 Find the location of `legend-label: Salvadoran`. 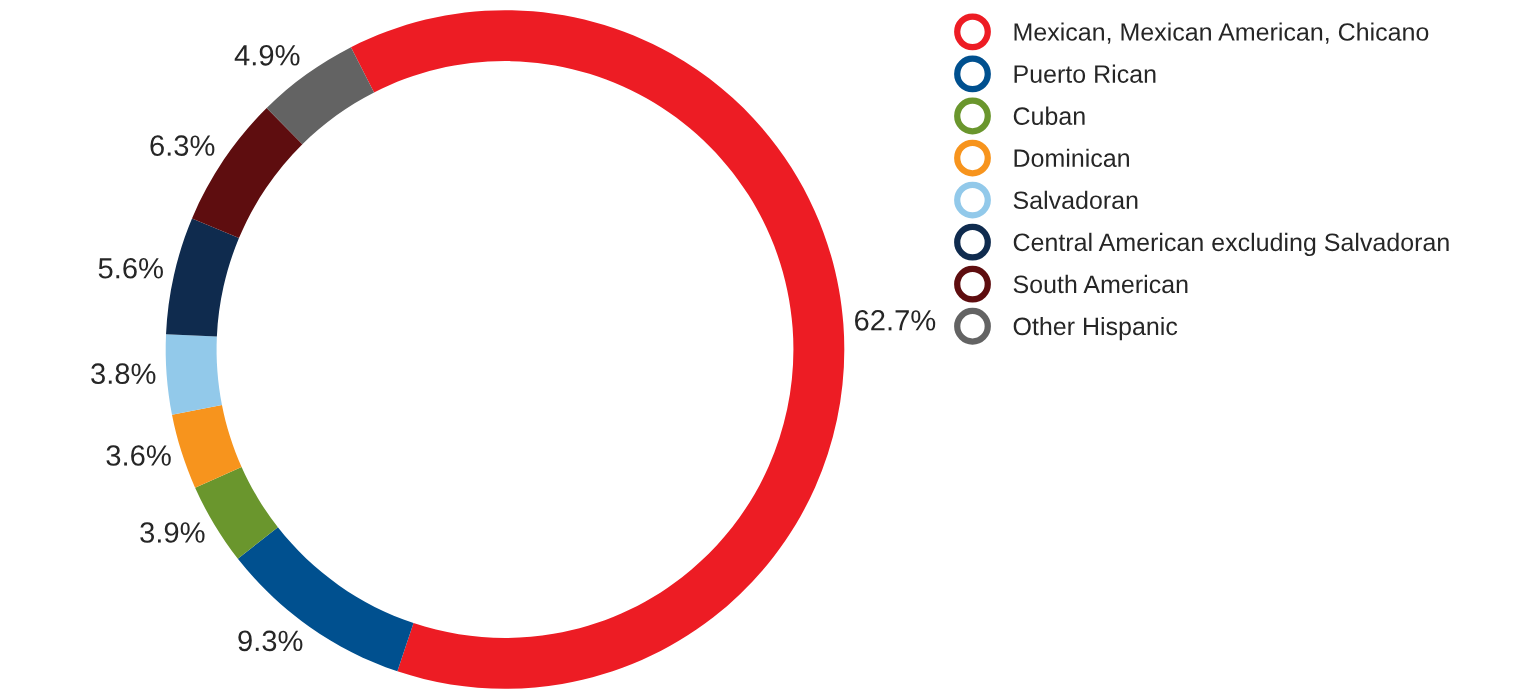

legend-label: Salvadoran is located at coordinates (1075, 200).